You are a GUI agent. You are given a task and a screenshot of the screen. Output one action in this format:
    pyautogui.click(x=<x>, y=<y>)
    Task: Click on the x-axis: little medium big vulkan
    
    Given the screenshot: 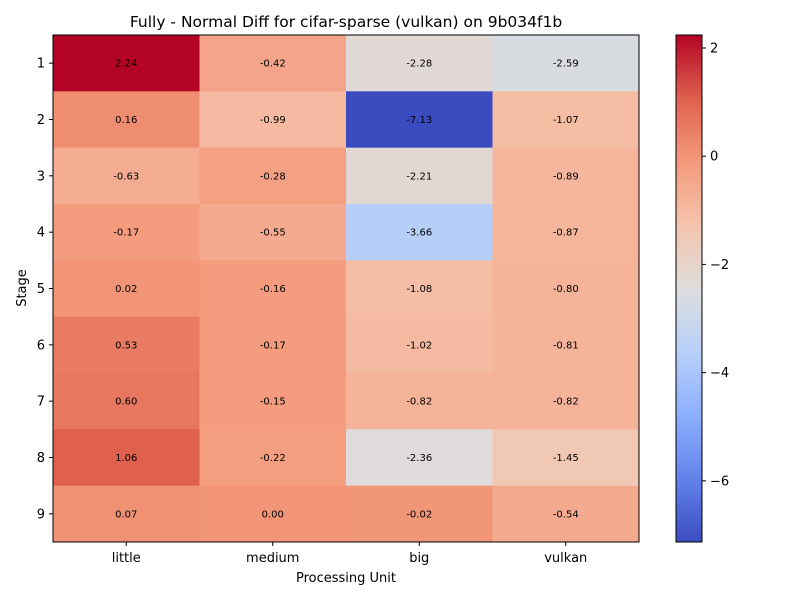 What is the action you would take?
    pyautogui.click(x=349, y=554)
    